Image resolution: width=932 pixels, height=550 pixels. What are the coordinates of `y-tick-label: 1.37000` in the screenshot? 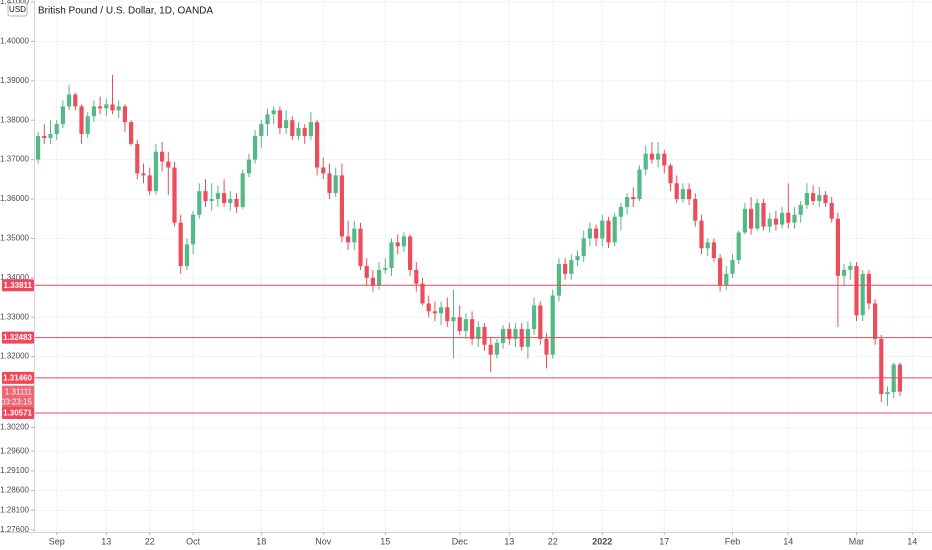 It's located at (14, 159).